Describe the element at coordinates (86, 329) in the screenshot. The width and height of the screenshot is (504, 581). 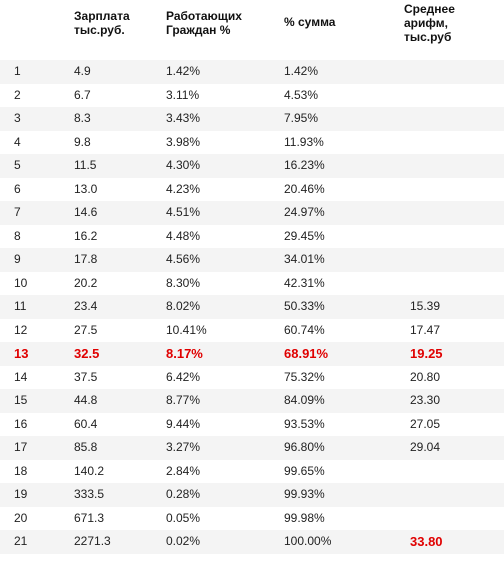
I see `salary-cell: 27.5` at that location.